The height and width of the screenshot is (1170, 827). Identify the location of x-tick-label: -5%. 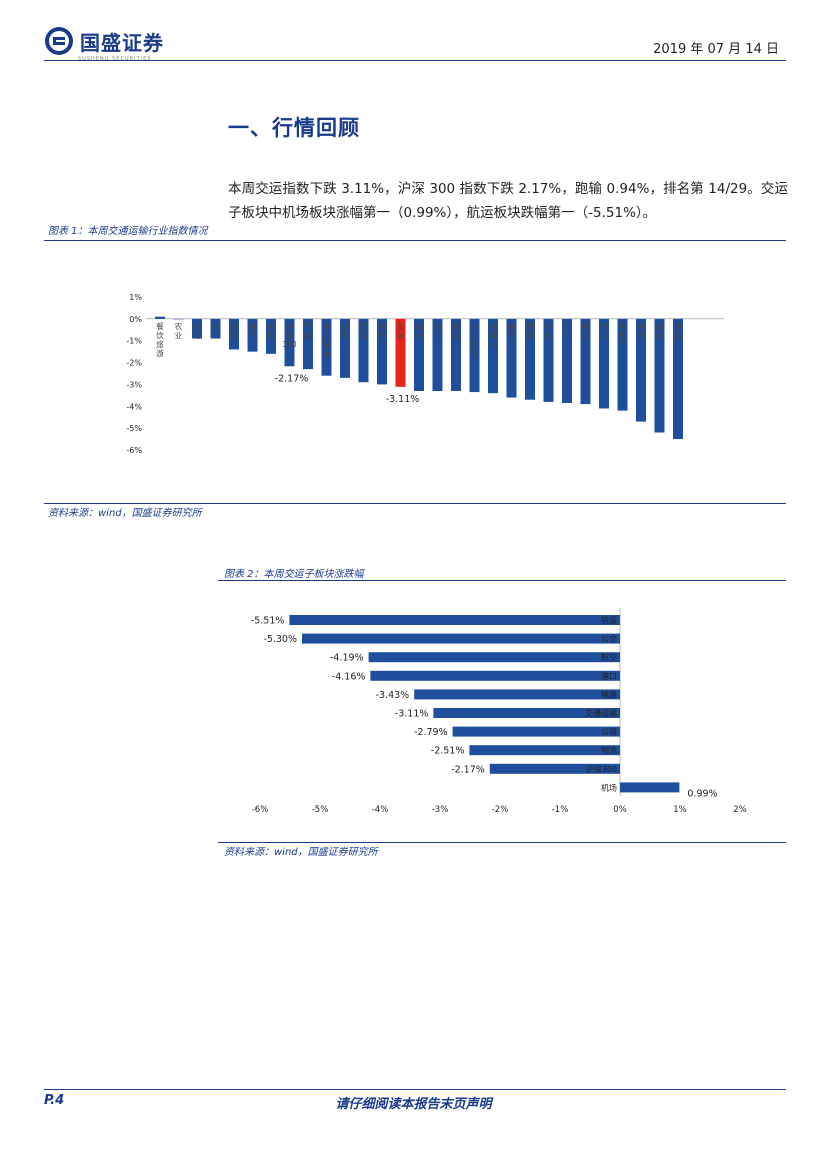
(320, 810).